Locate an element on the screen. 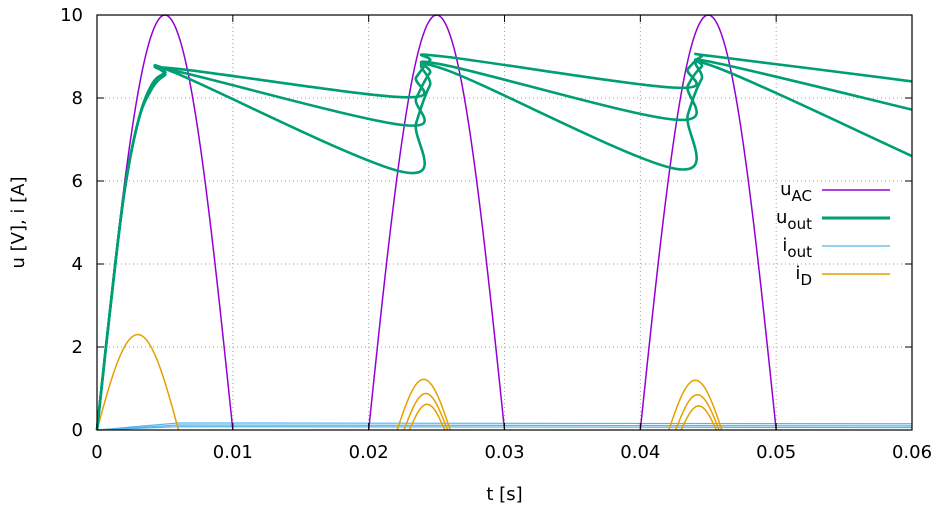 The height and width of the screenshot is (509, 942). legend-label: uout is located at coordinates (794, 220).